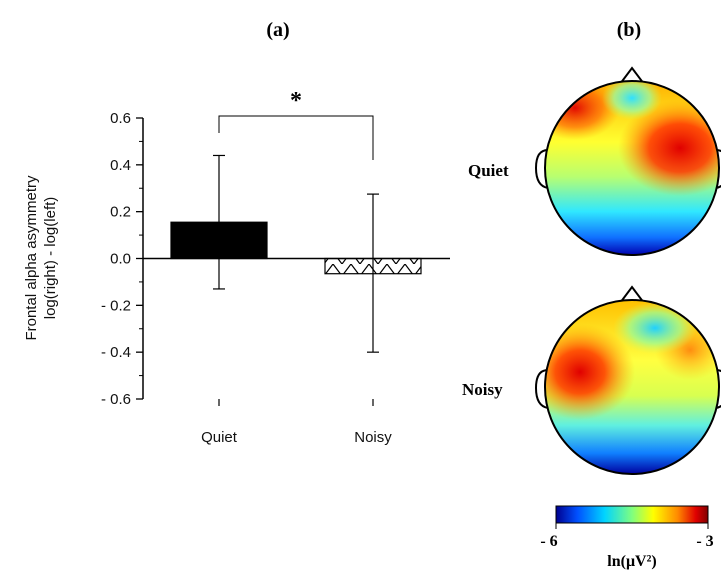 The height and width of the screenshot is (574, 721). I want to click on y-tick-label: - 0.6, so click(116, 399).